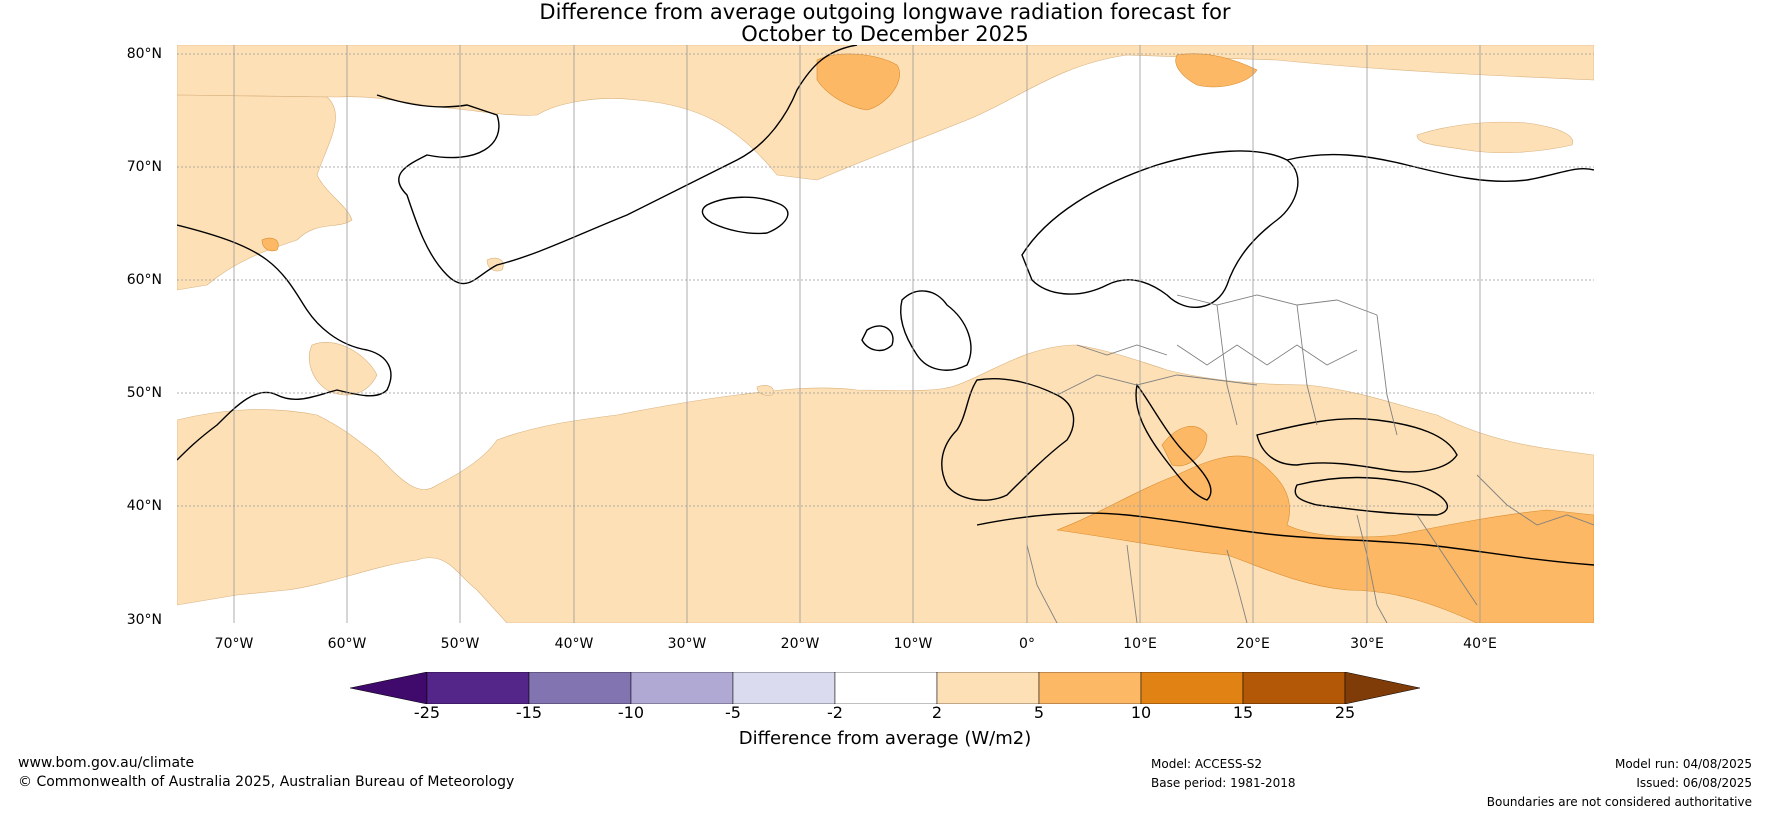 Image resolution: width=1770 pixels, height=816 pixels. I want to click on issued-date: Issued: 06/08/2025, so click(1694, 783).